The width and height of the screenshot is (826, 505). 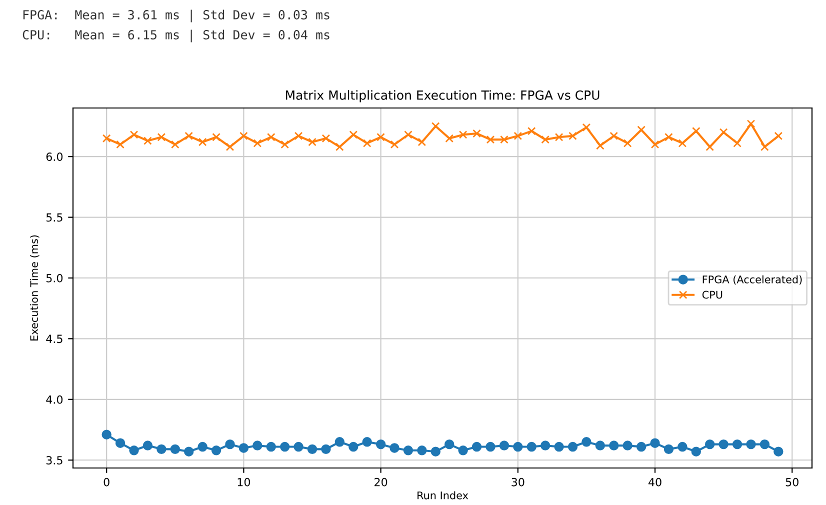 What do you see at coordinates (176, 36) in the screenshot?
I see `text: CPU: Mean = 6.15 ms | Std Dev = 0.04 ms` at bounding box center [176, 36].